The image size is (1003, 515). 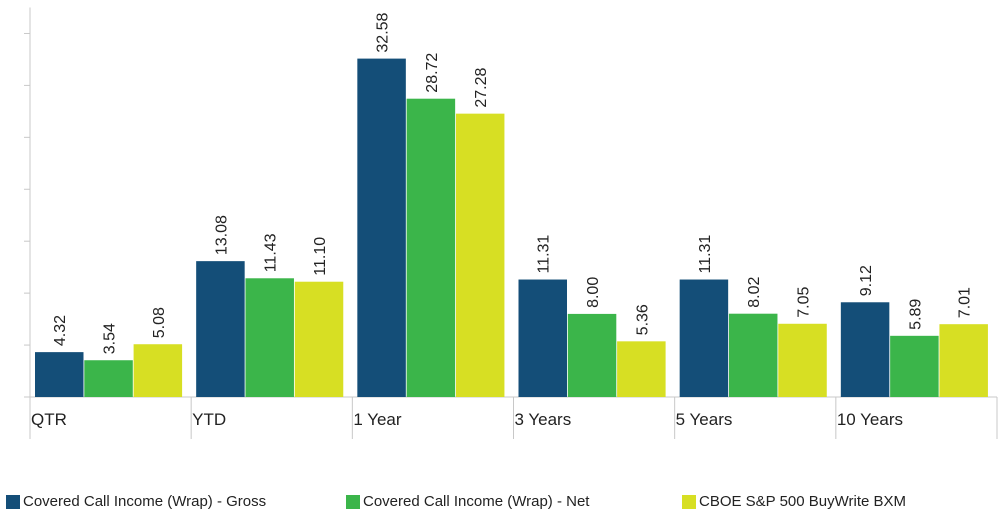 What do you see at coordinates (209, 419) in the screenshot?
I see `x-axis-tick-label: YTD` at bounding box center [209, 419].